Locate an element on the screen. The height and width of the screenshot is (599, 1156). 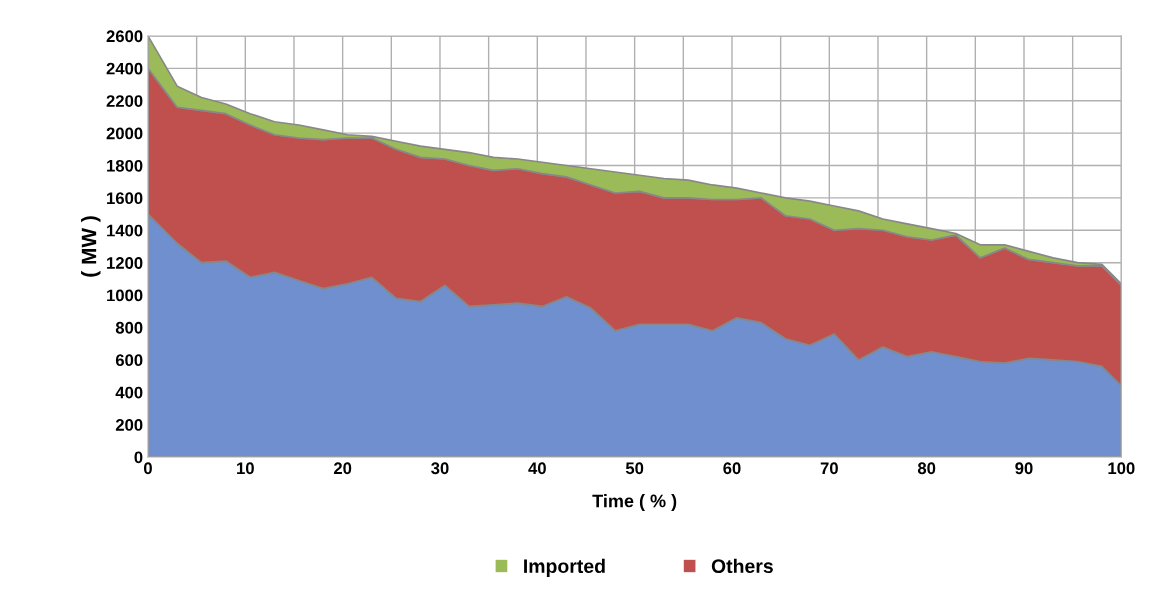
x-tick-label: 30 is located at coordinates (440, 468).